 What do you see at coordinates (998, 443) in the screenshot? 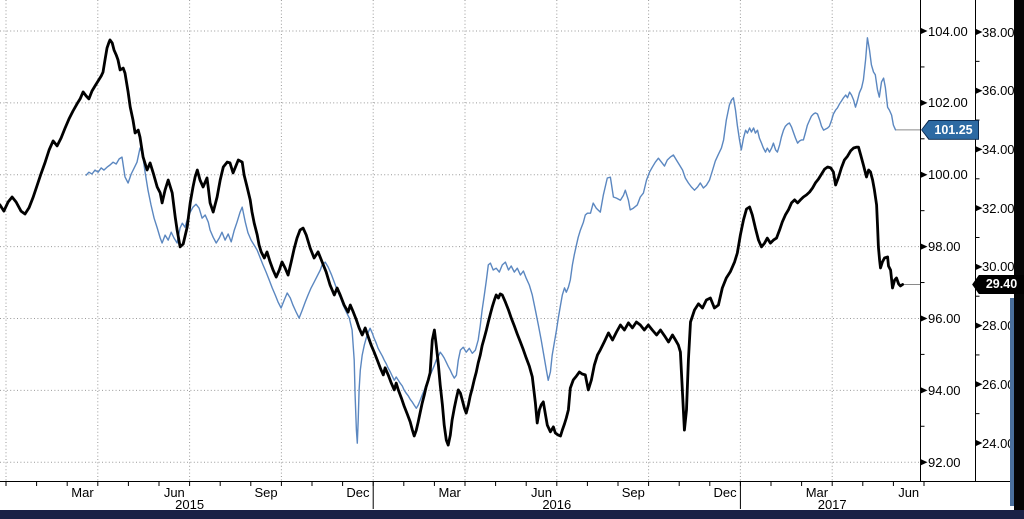
I see `y-tick-label-outer: 24.00` at bounding box center [998, 443].